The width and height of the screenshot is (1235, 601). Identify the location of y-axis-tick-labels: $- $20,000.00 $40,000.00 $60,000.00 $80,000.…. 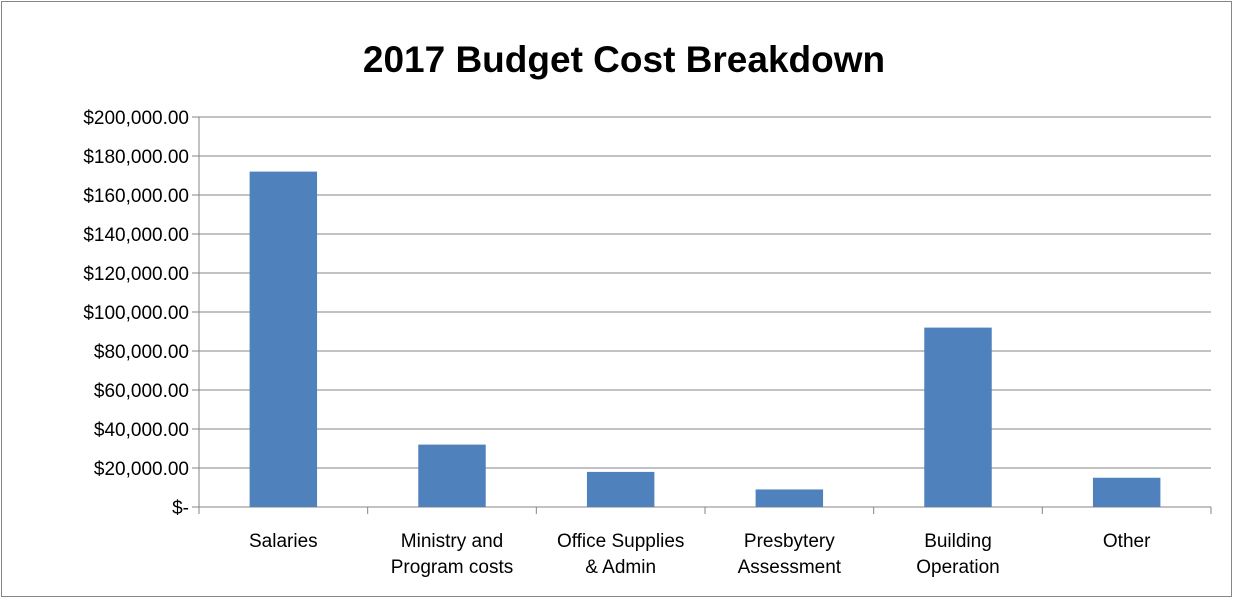
(136, 313).